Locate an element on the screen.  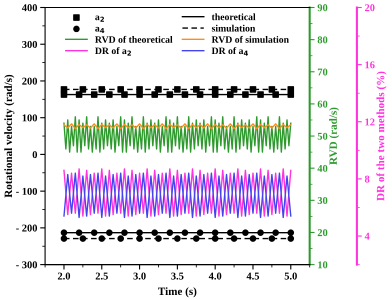
y-axis-title: Rotational velocity (rad/s) is located at coordinates (9, 136).